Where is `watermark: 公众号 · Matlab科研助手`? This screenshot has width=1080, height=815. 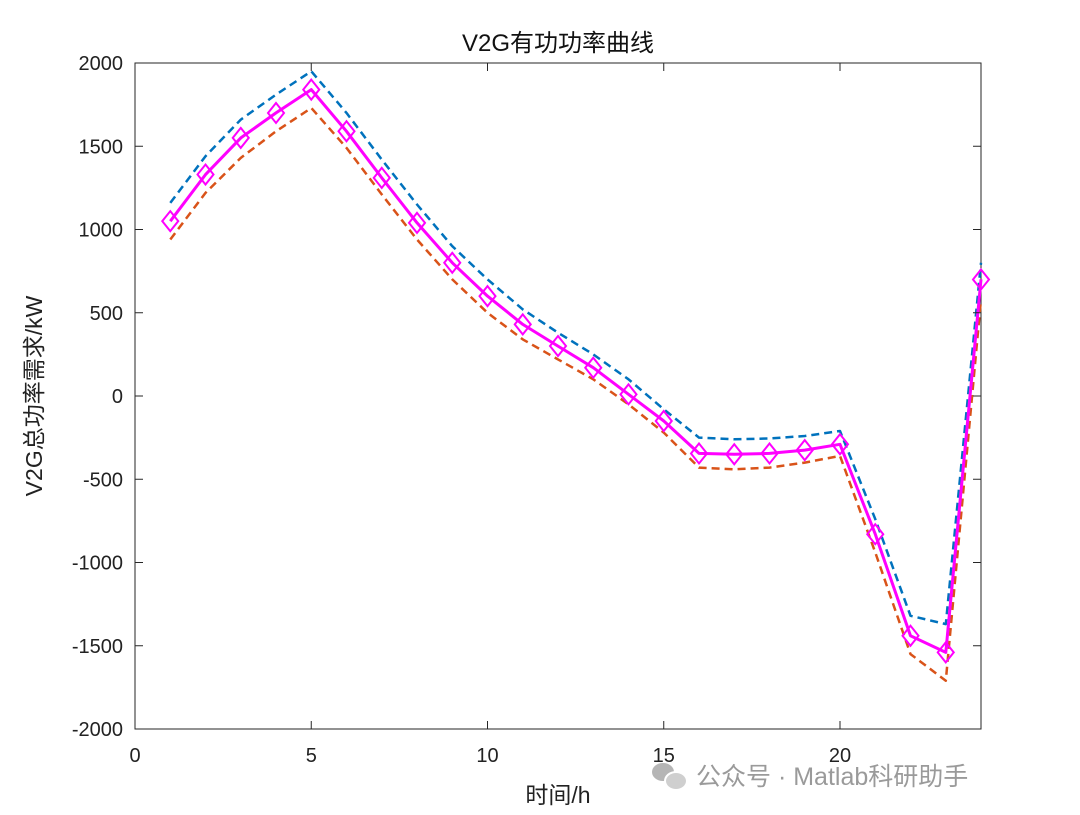 watermark: 公众号 · Matlab科研助手 is located at coordinates (810, 775).